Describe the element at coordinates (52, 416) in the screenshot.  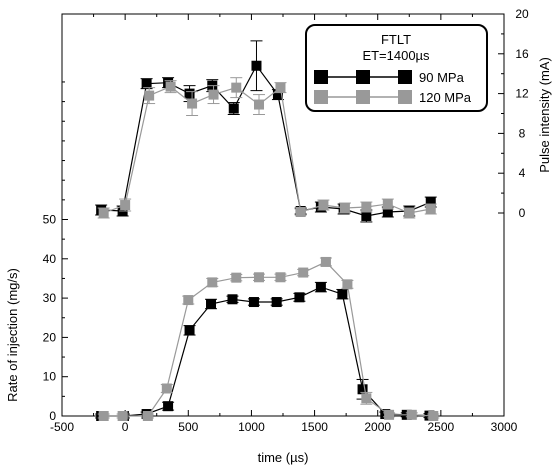
I see `left-tick-label: 0` at that location.